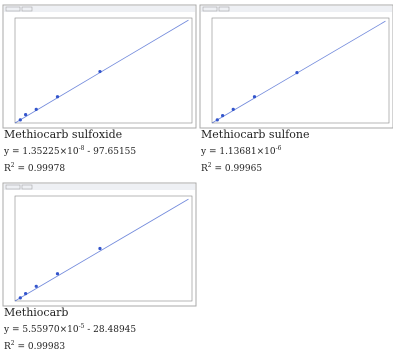 The width and height of the screenshot is (393, 355). What do you see at coordinates (82, 148) in the screenshot?
I see `equation-exponent: -8` at bounding box center [82, 148].